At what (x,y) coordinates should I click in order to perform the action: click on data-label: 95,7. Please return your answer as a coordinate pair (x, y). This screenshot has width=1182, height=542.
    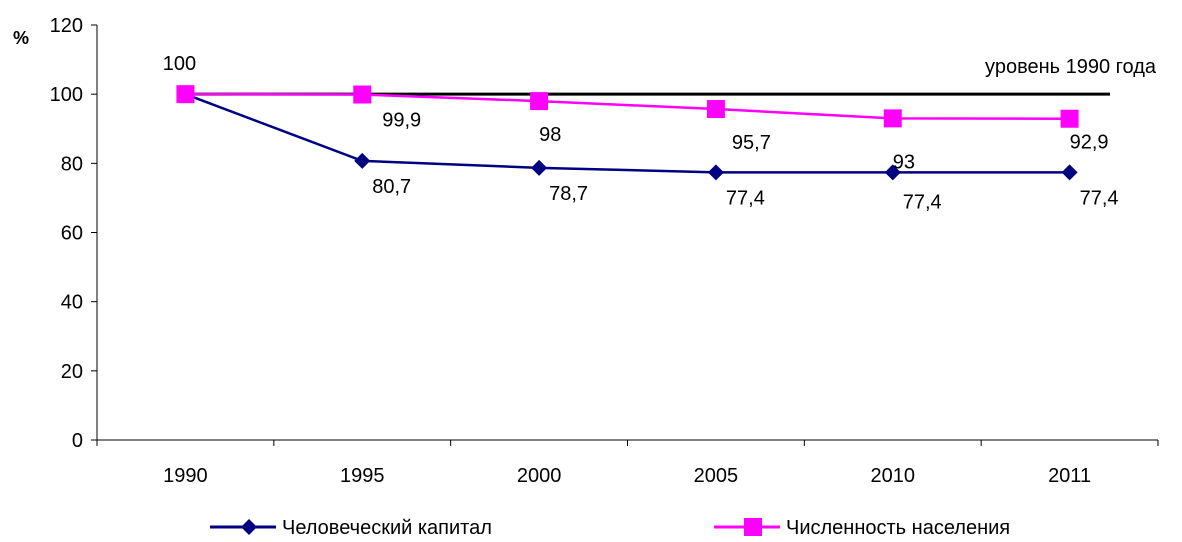
    Looking at the image, I should click on (751, 143).